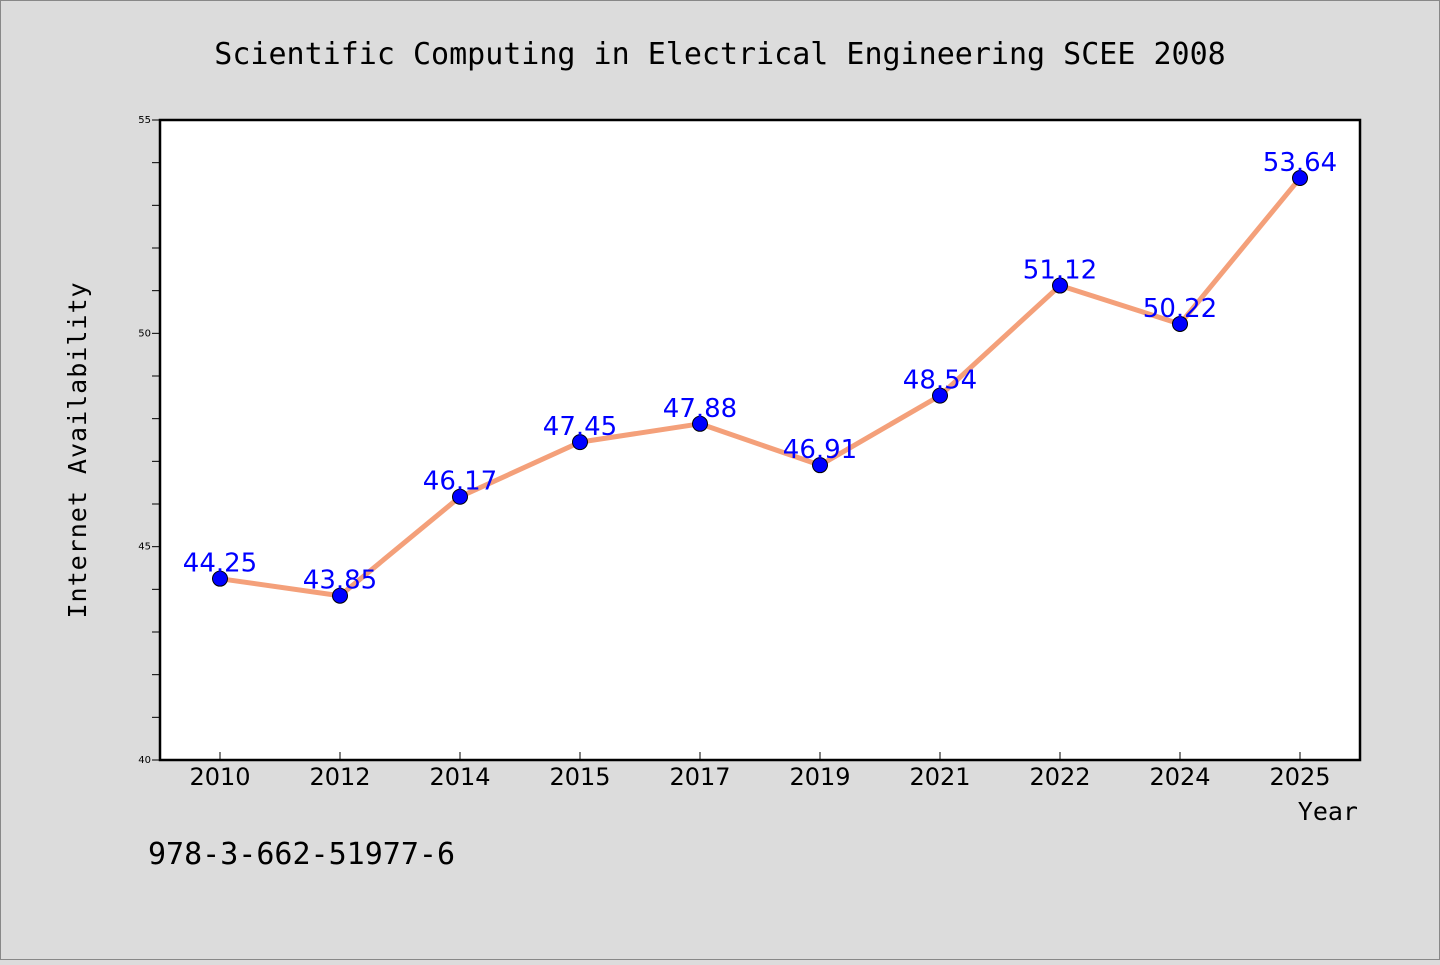 The height and width of the screenshot is (965, 1440). Describe the element at coordinates (144, 120) in the screenshot. I see `y-tick-label: 55` at that location.